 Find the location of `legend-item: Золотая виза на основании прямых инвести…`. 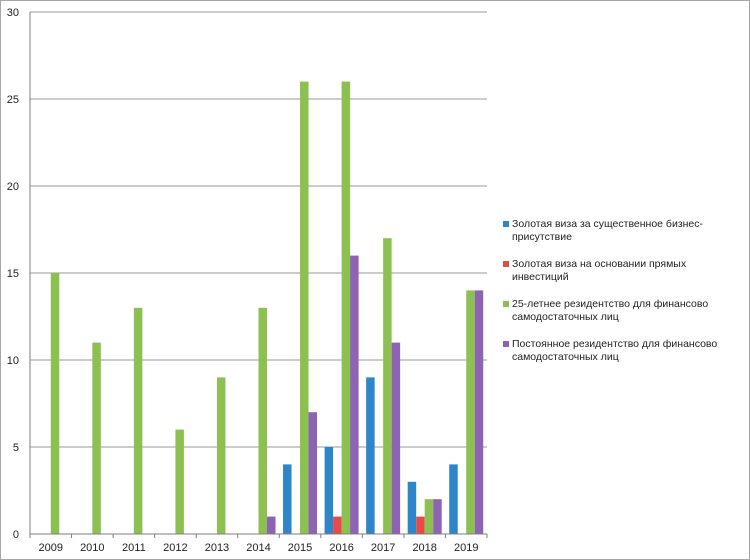

legend-item: Золотая виза на основании прямых инвести… is located at coordinates (623, 271).